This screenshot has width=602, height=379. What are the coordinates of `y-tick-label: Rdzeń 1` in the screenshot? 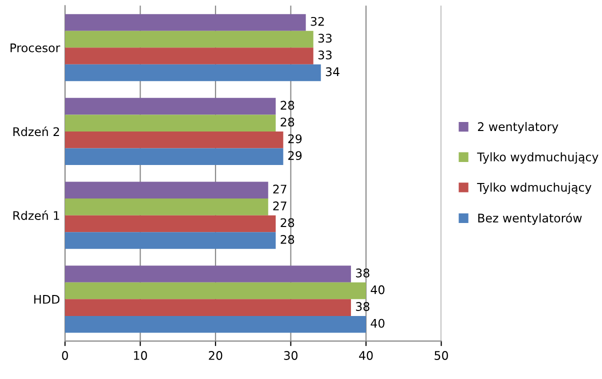 It's located at (36, 215).